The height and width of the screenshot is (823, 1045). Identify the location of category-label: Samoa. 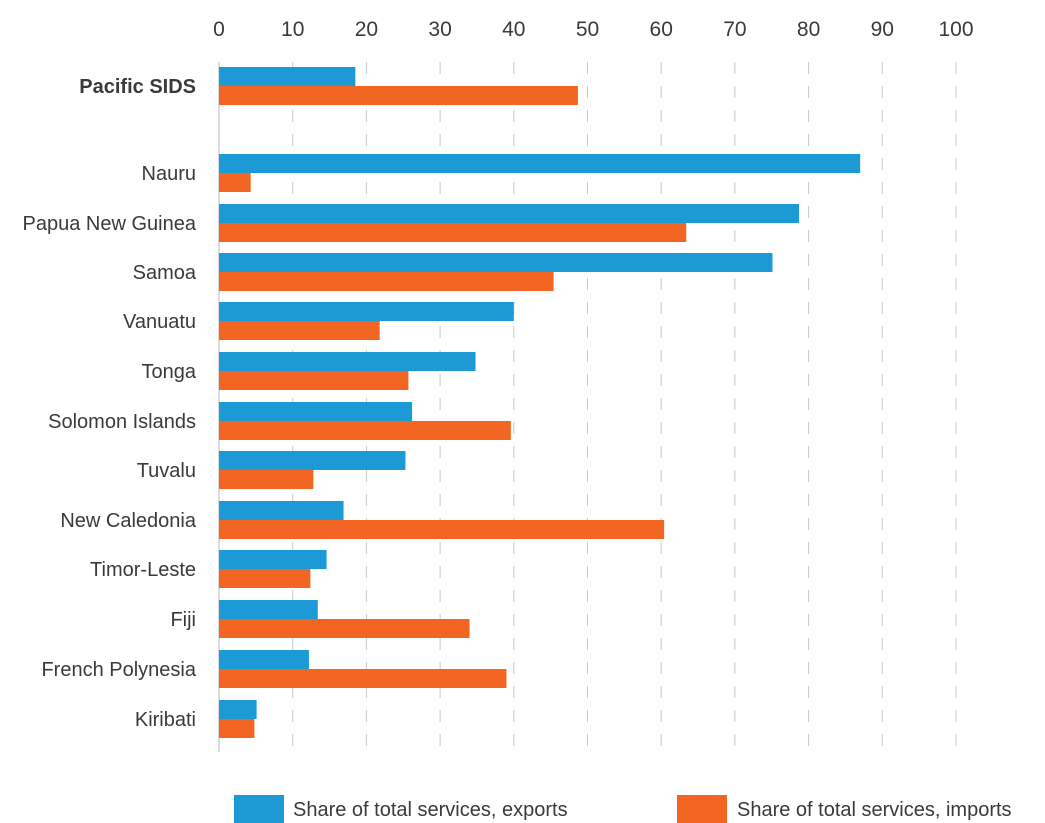
(165, 273).